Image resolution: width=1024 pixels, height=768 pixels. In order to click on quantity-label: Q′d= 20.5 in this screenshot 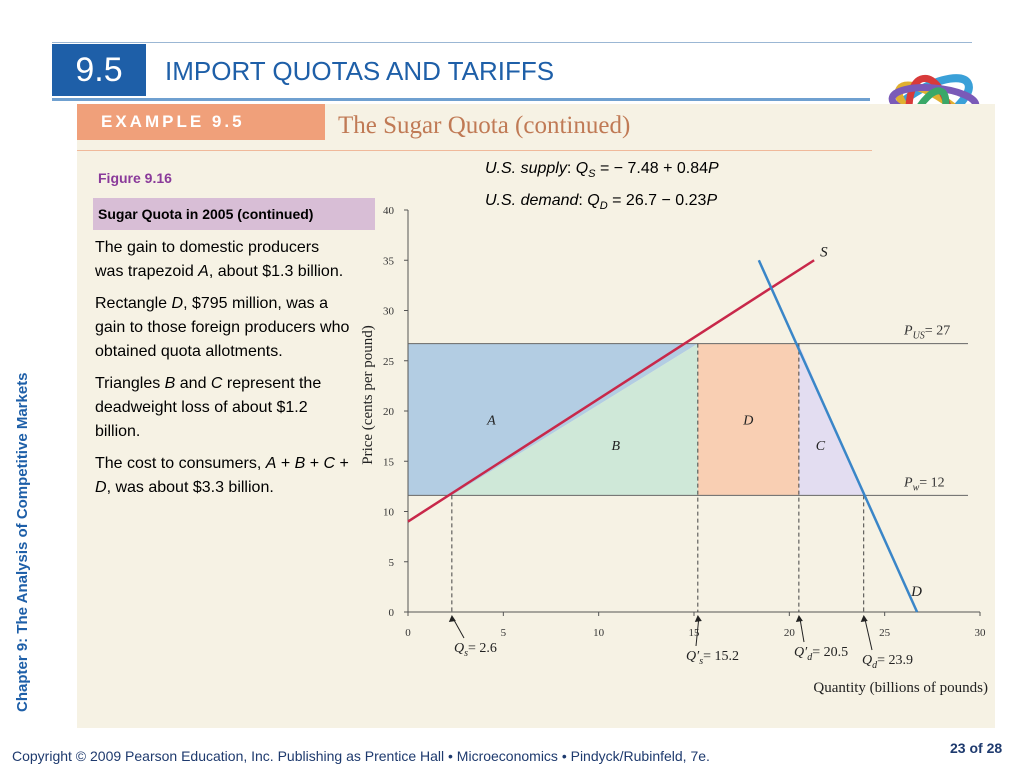, I will do `click(821, 654)`.